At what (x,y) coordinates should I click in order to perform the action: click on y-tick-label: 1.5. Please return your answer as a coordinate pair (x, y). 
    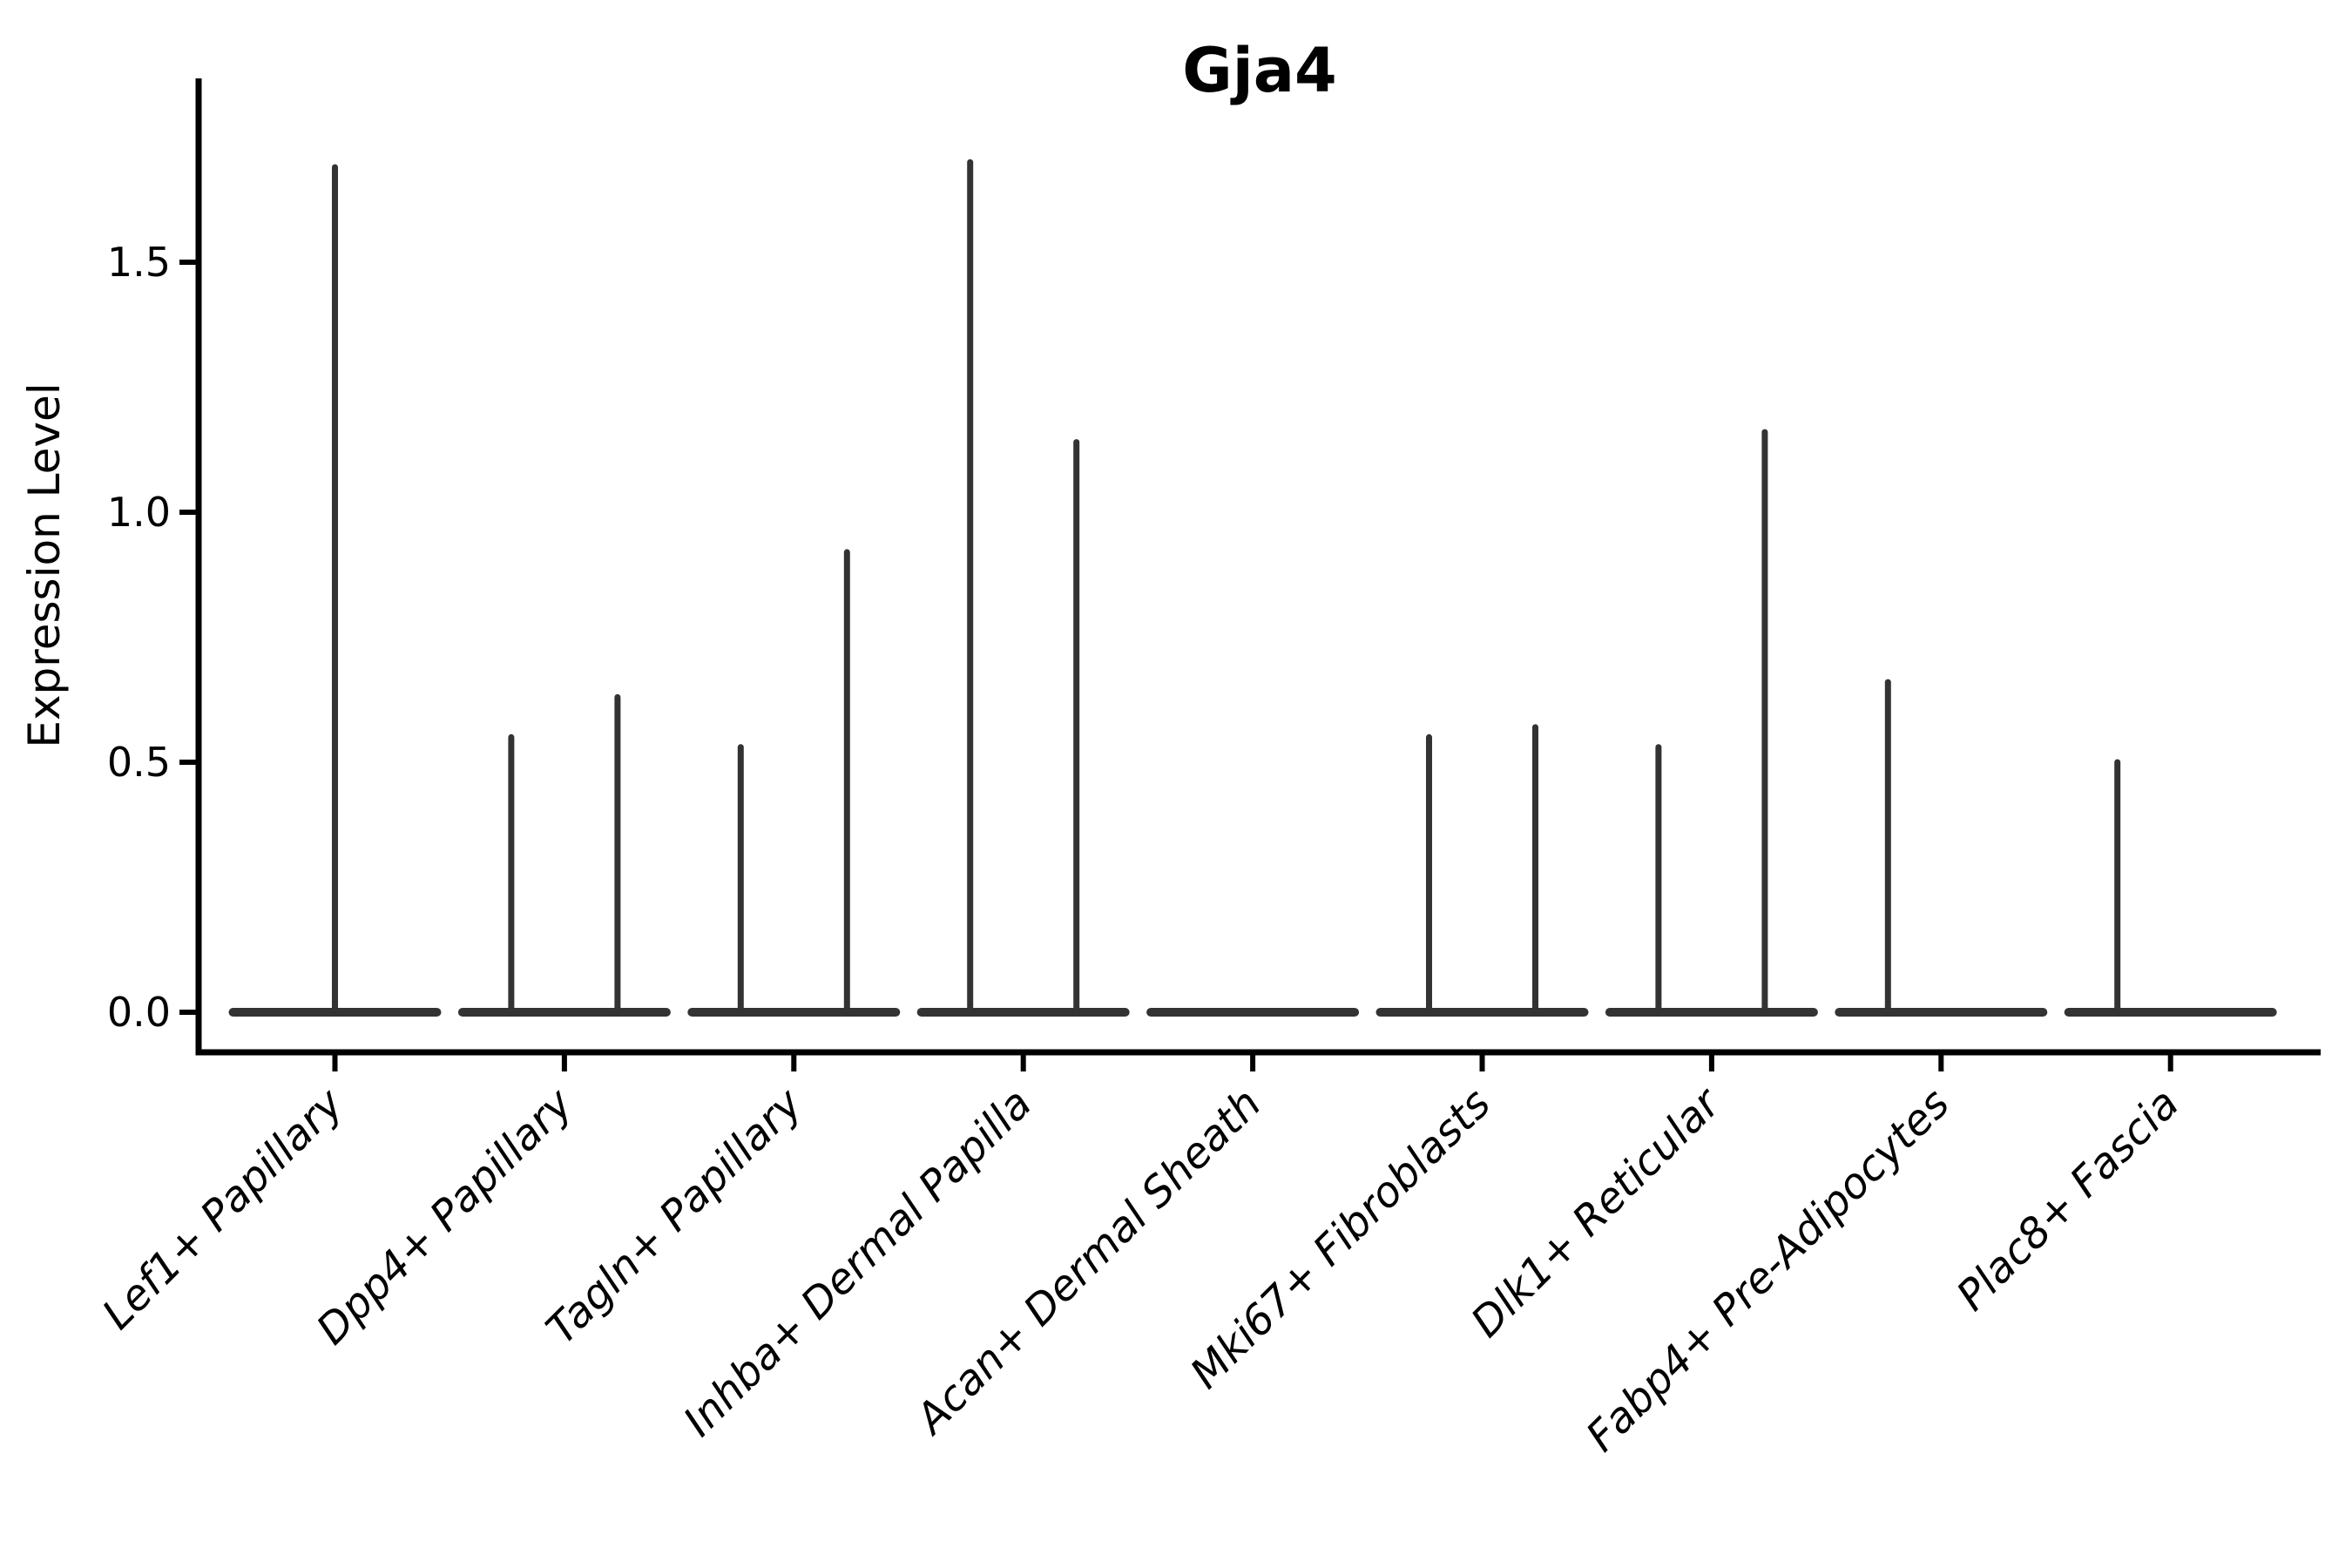
    Looking at the image, I should click on (139, 262).